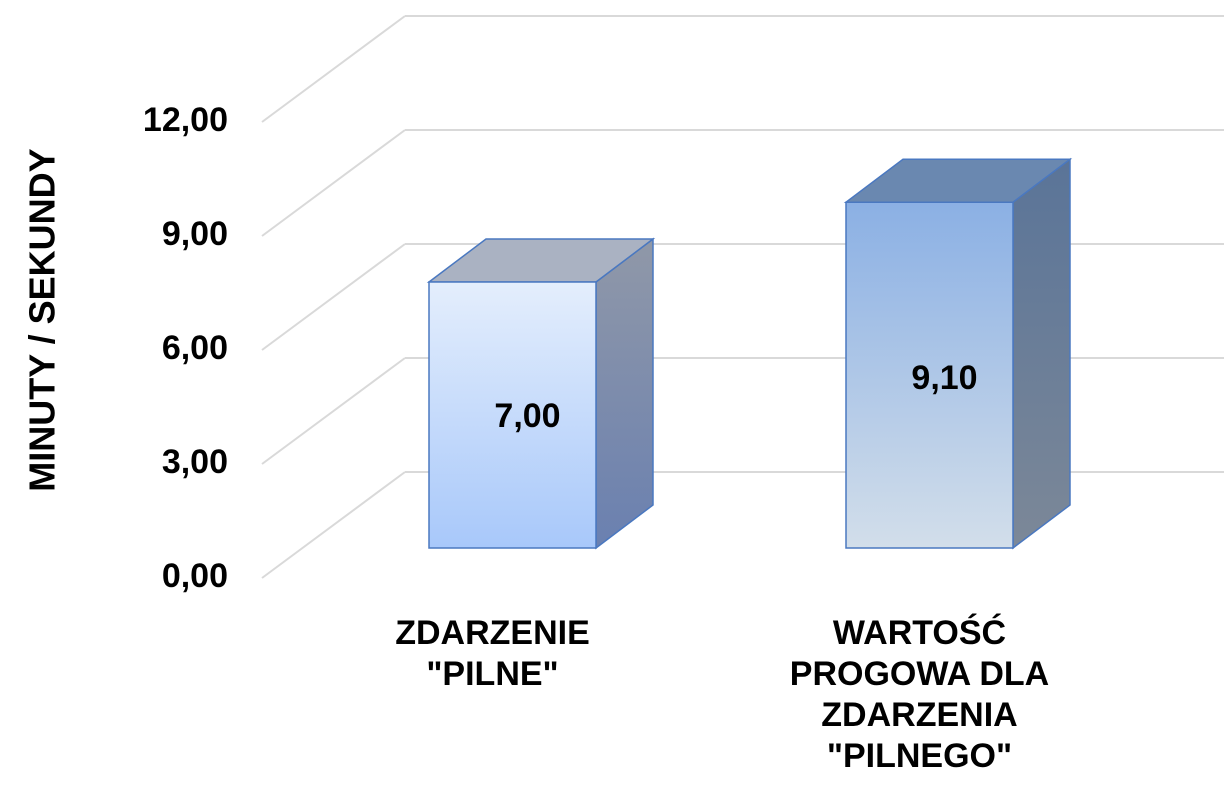  What do you see at coordinates (195, 462) in the screenshot?
I see `y-tick-label: 3,00` at bounding box center [195, 462].